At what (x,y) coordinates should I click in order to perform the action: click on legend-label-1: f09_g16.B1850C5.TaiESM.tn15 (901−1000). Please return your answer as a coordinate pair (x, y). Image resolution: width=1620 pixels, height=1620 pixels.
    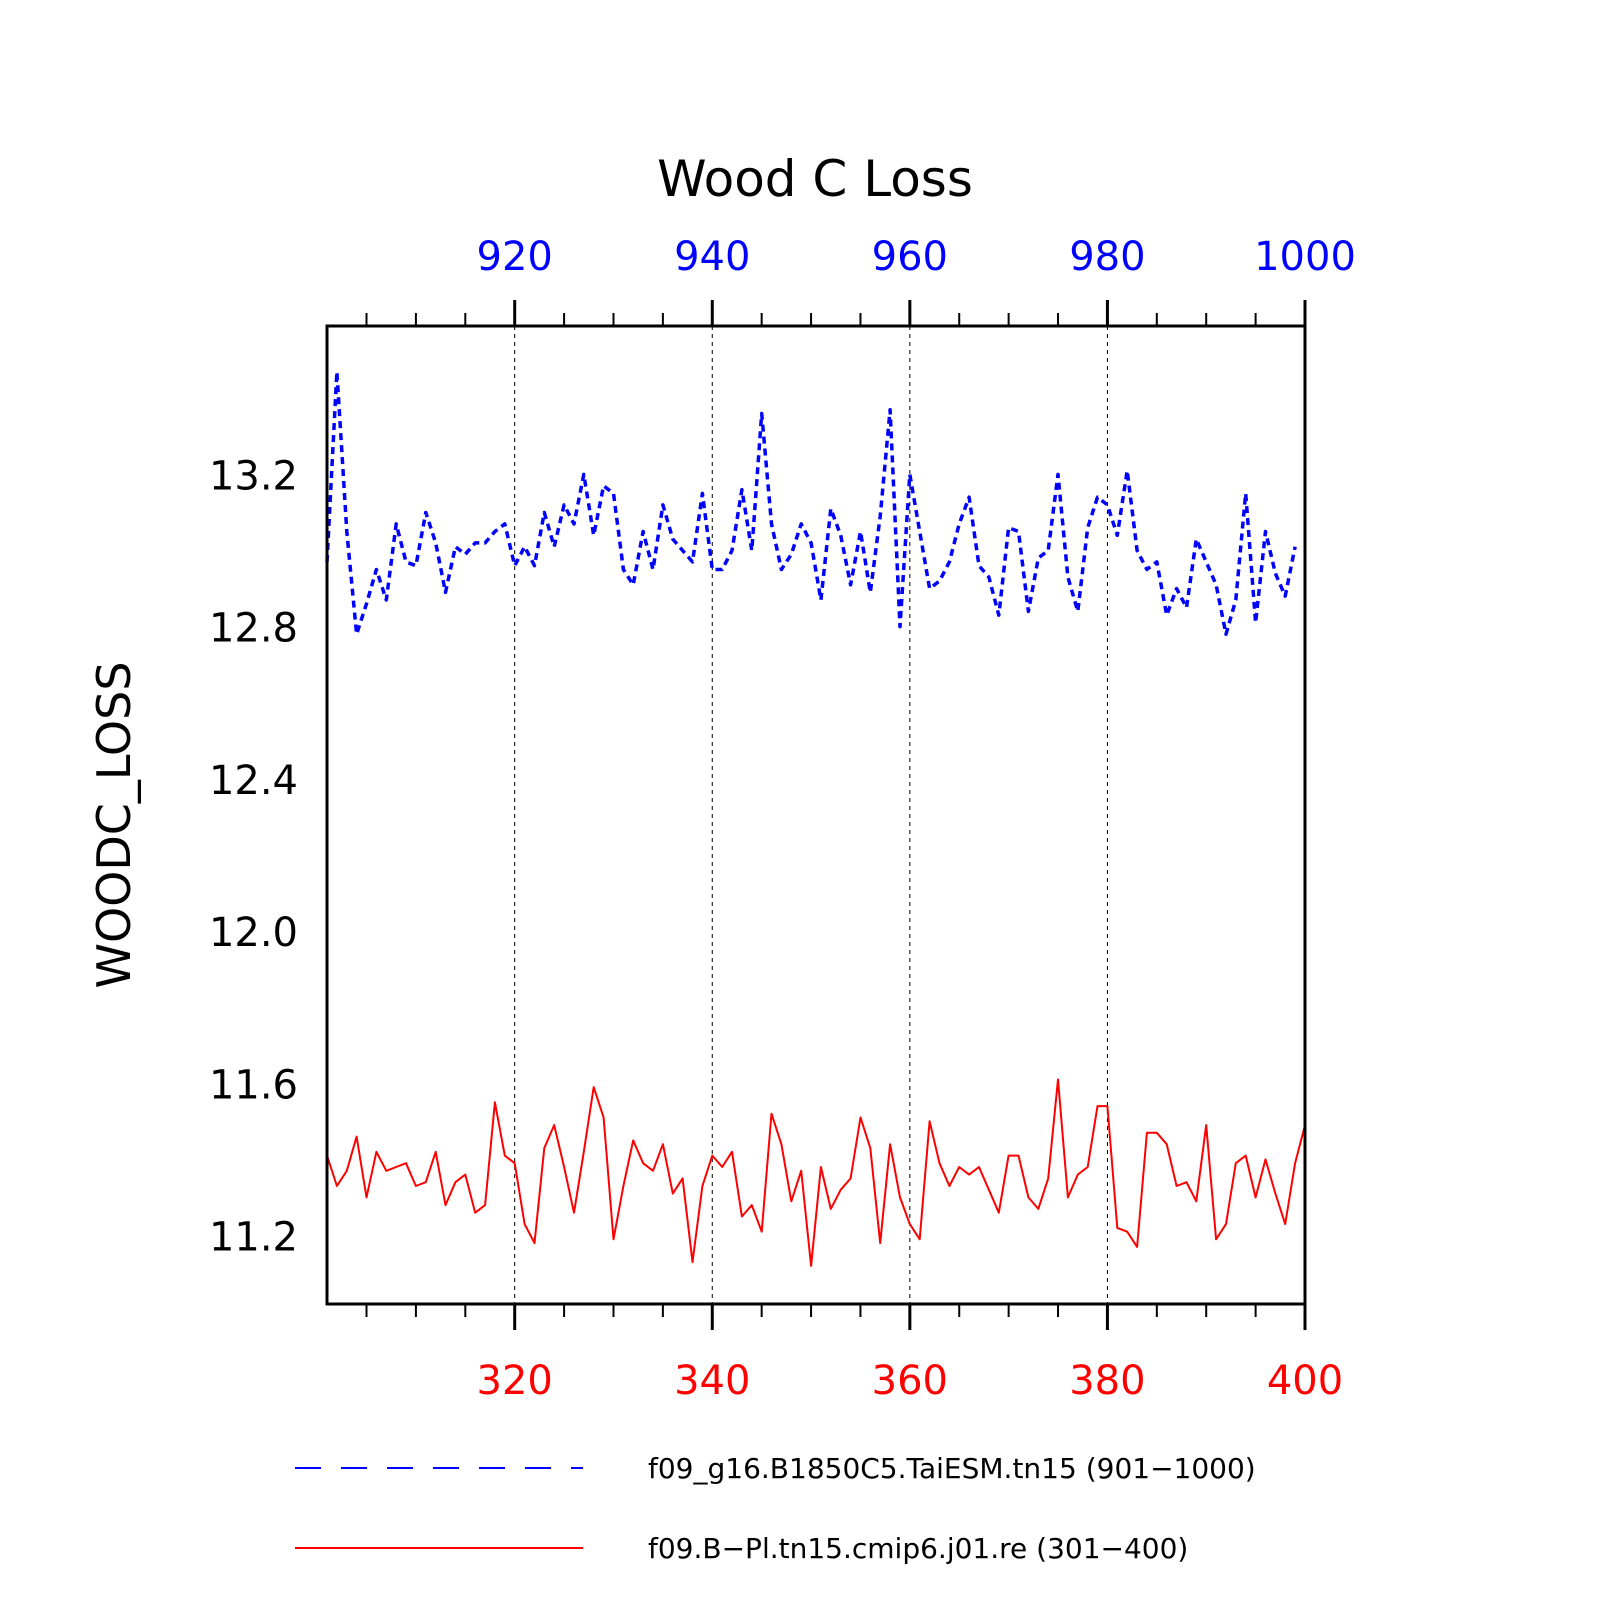
    Looking at the image, I should click on (952, 1468).